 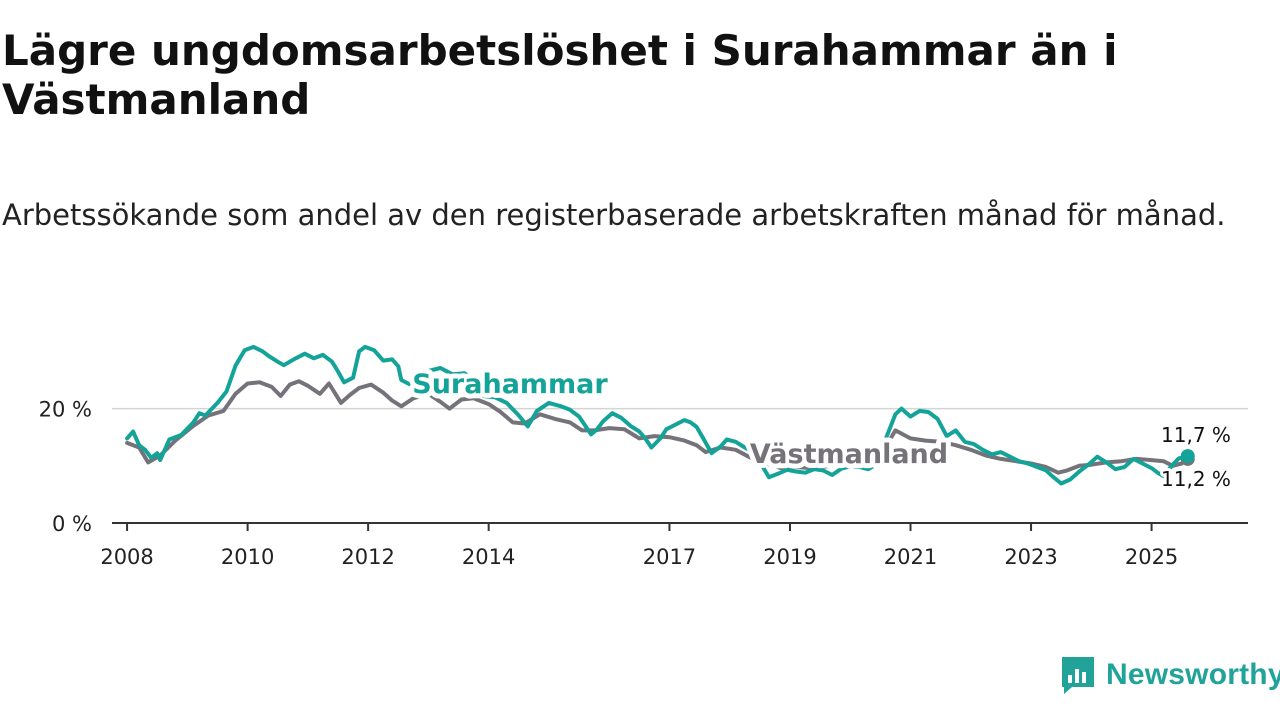 What do you see at coordinates (65, 410) in the screenshot?
I see `y-tick-label: 20 %` at bounding box center [65, 410].